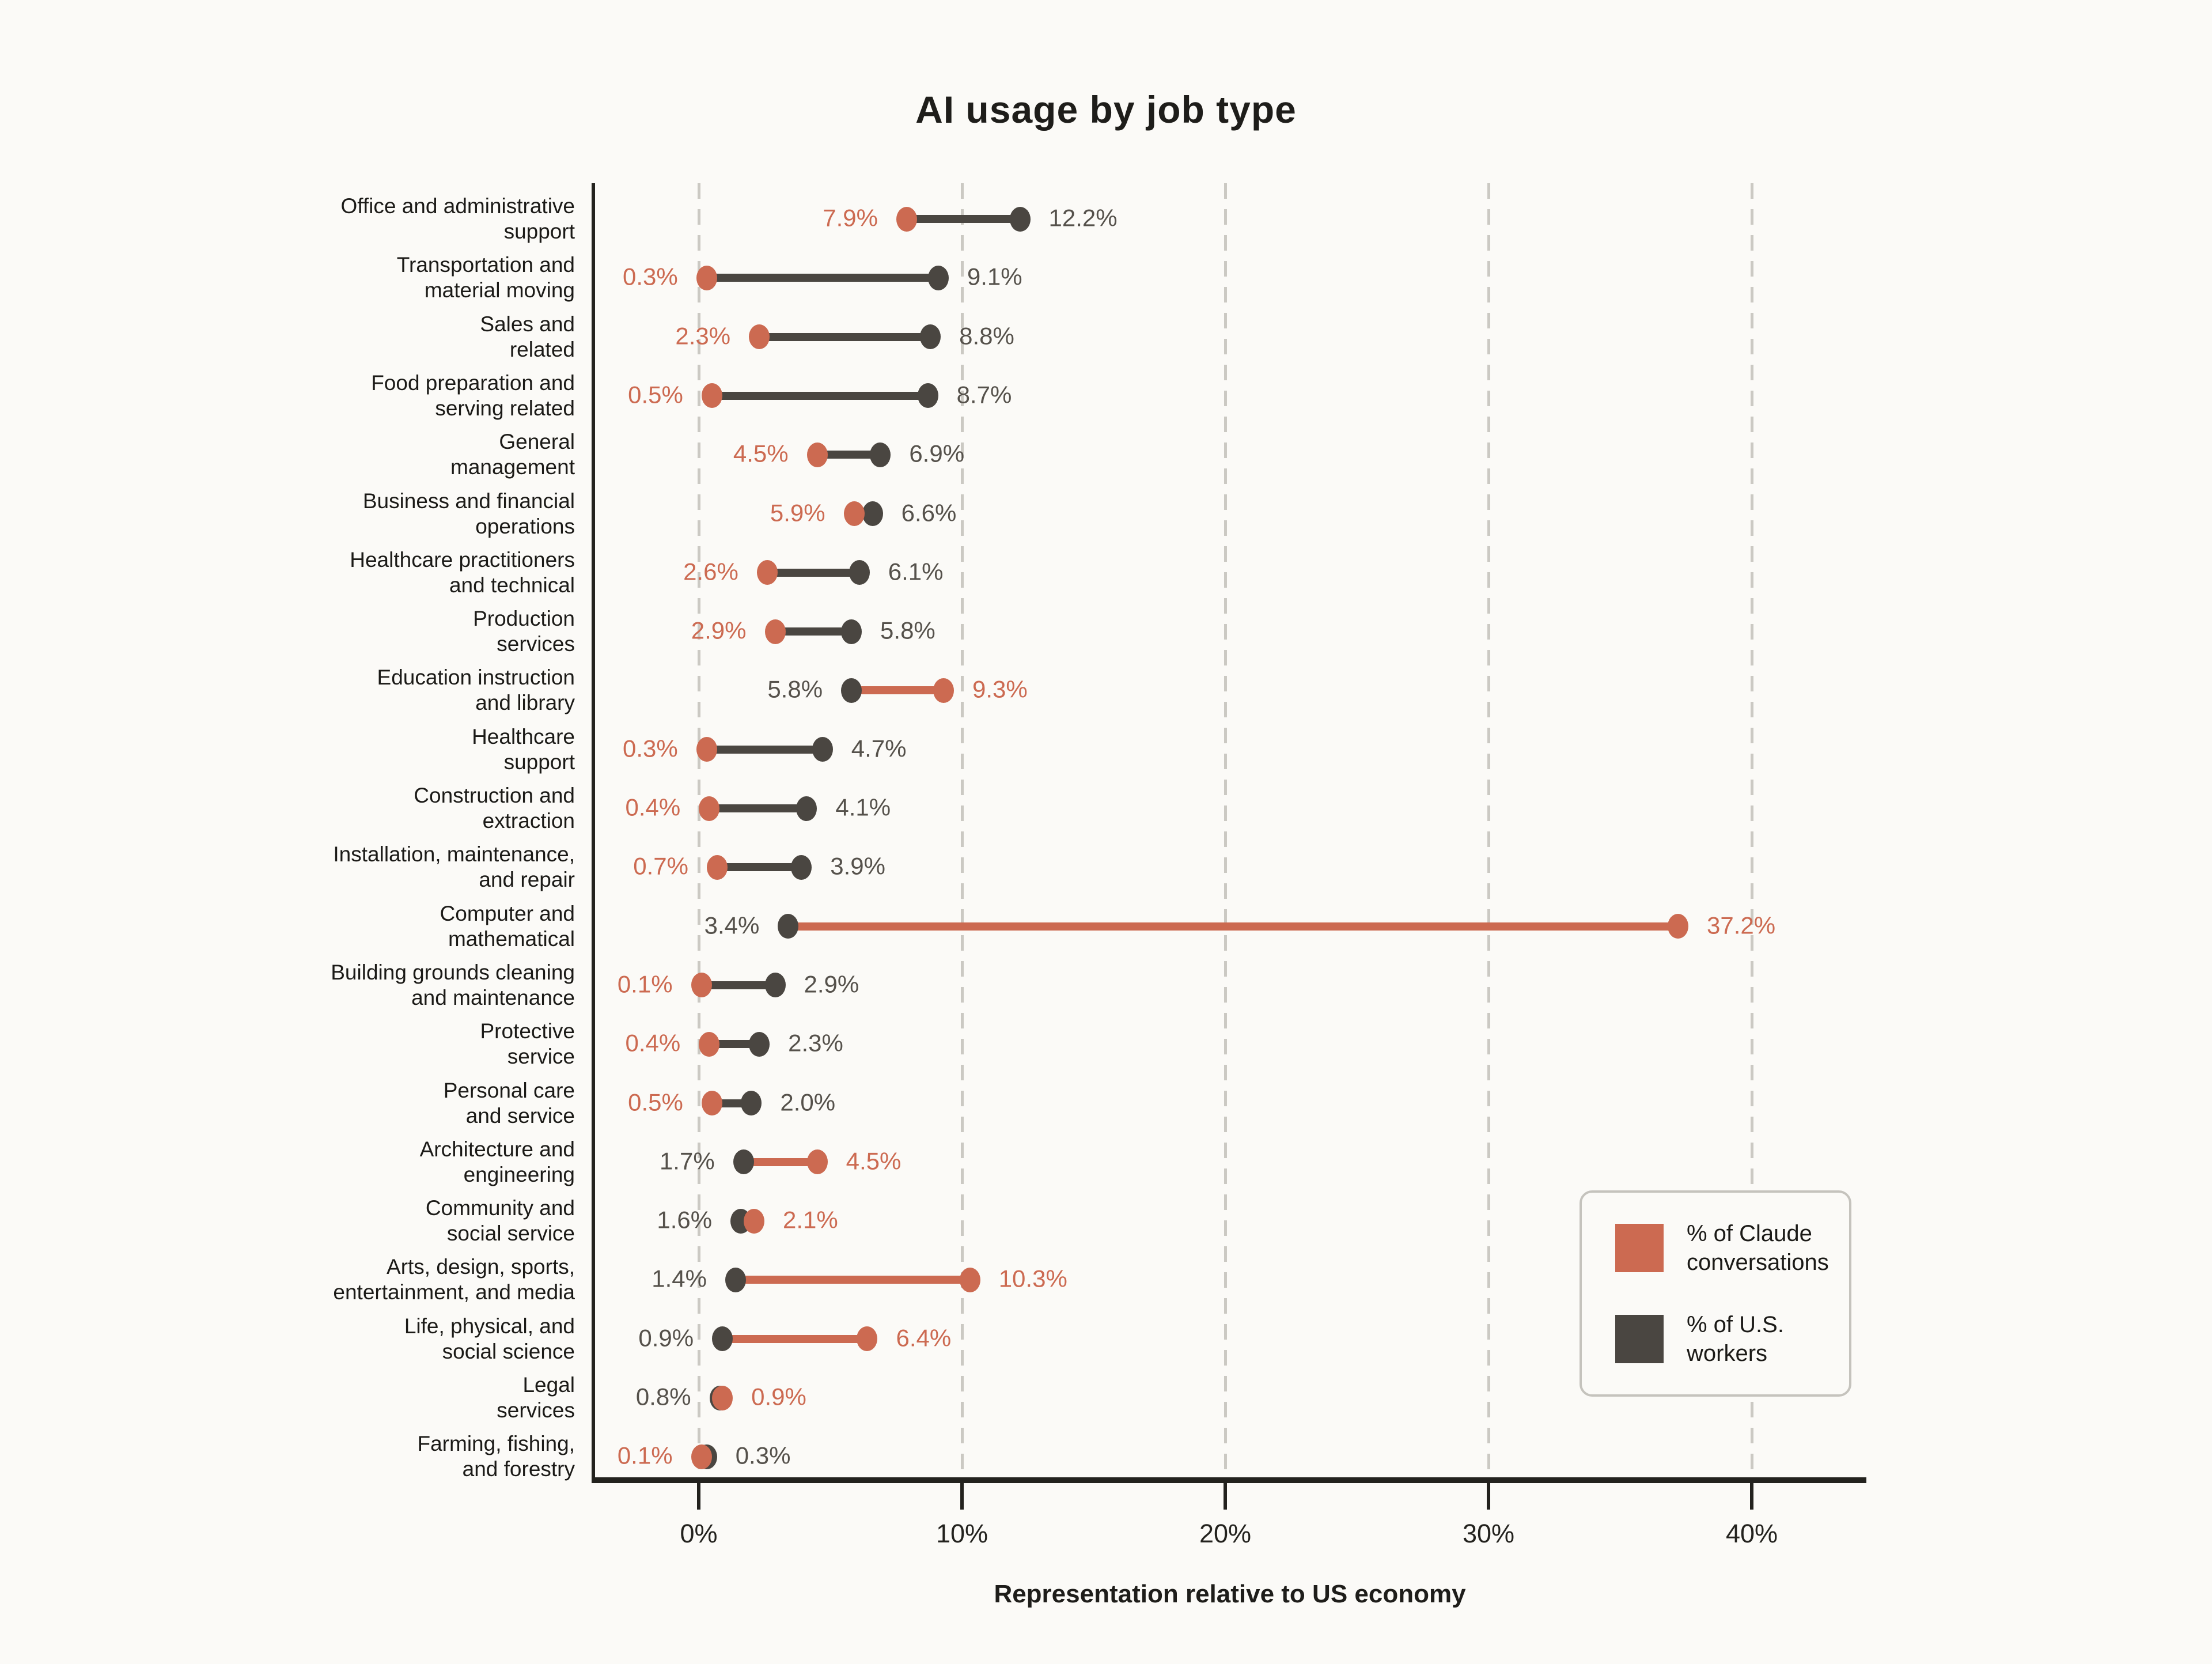 Image resolution: width=2212 pixels, height=1664 pixels. What do you see at coordinates (685, 1220) in the screenshot?
I see `workers-value-label: 1.6%` at bounding box center [685, 1220].